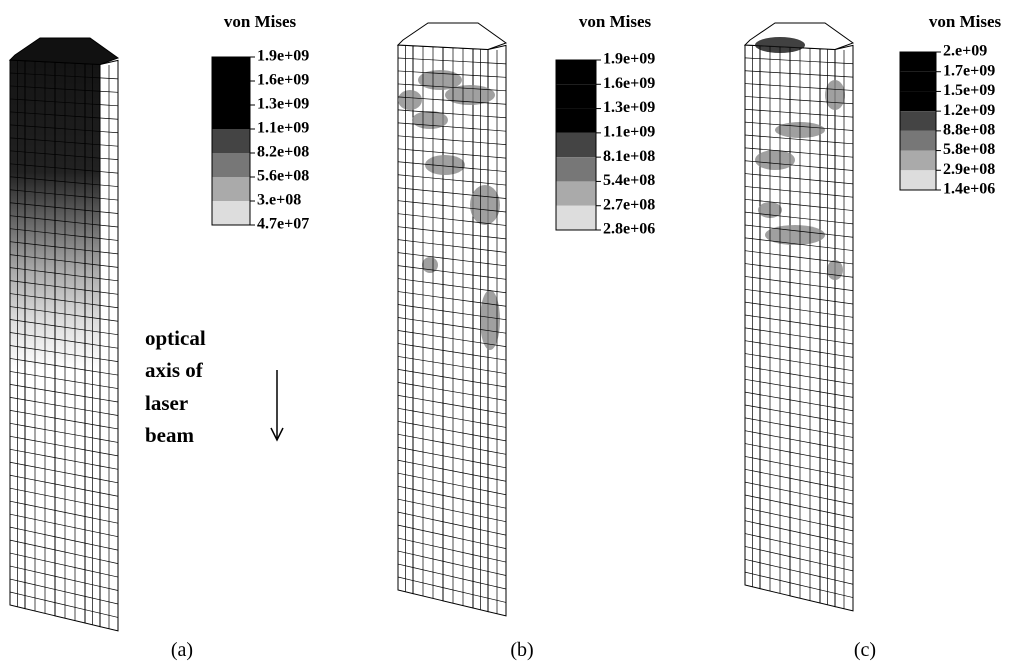 The image size is (1025, 666). Describe the element at coordinates (799, 317) in the screenshot. I see `mesh` at that location.